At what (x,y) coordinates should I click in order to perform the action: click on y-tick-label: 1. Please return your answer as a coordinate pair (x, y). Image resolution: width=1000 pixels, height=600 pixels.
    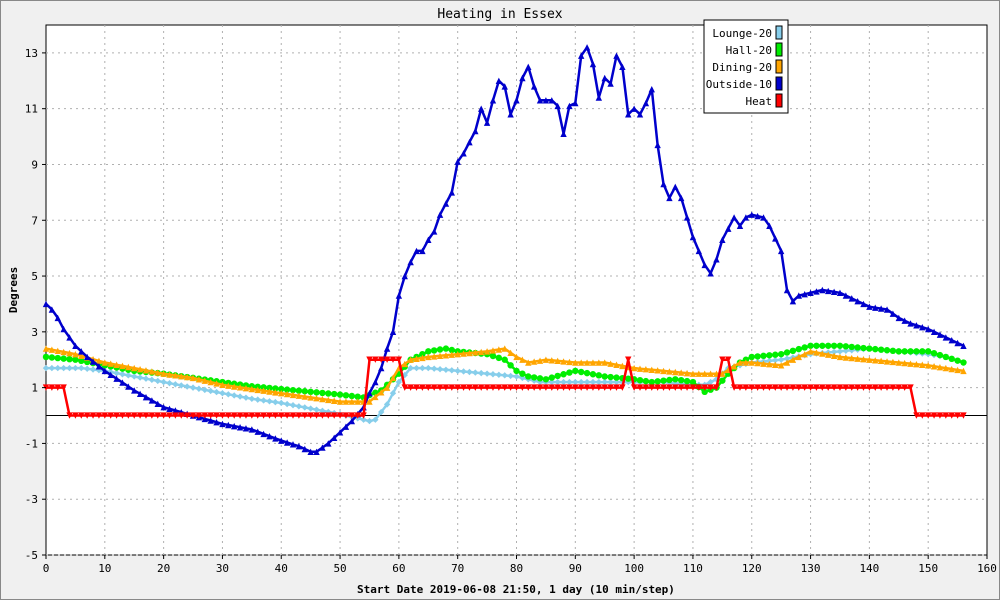
    Looking at the image, I should click on (34, 388).